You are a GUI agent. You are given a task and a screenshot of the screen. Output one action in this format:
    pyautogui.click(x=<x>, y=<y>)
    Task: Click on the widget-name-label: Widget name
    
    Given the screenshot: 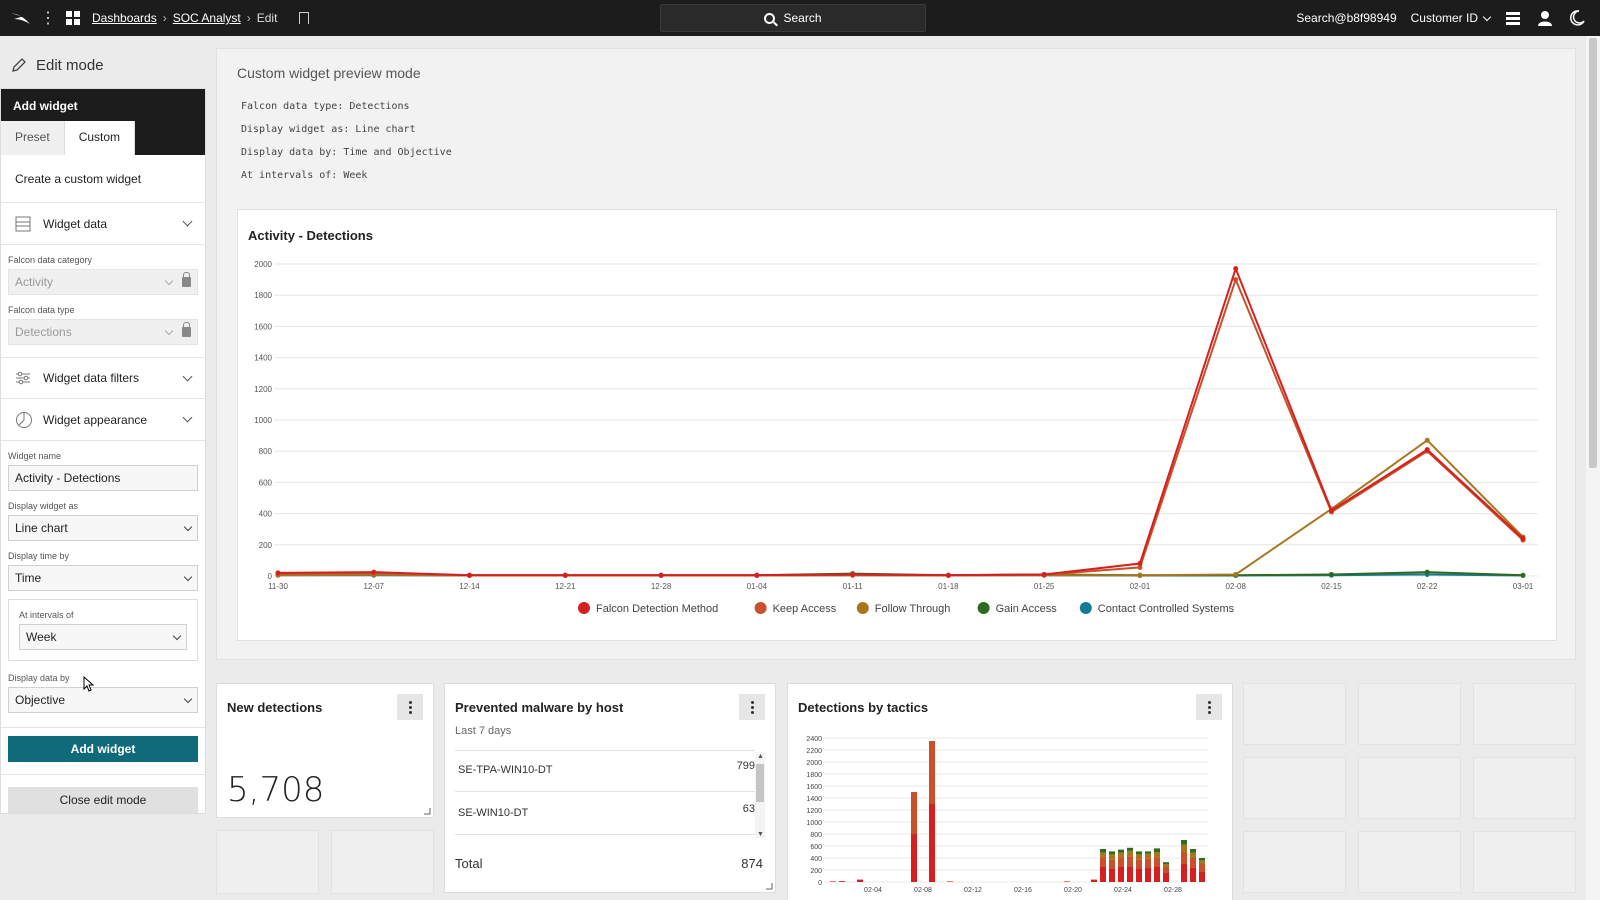 What is the action you would take?
    pyautogui.click(x=35, y=456)
    